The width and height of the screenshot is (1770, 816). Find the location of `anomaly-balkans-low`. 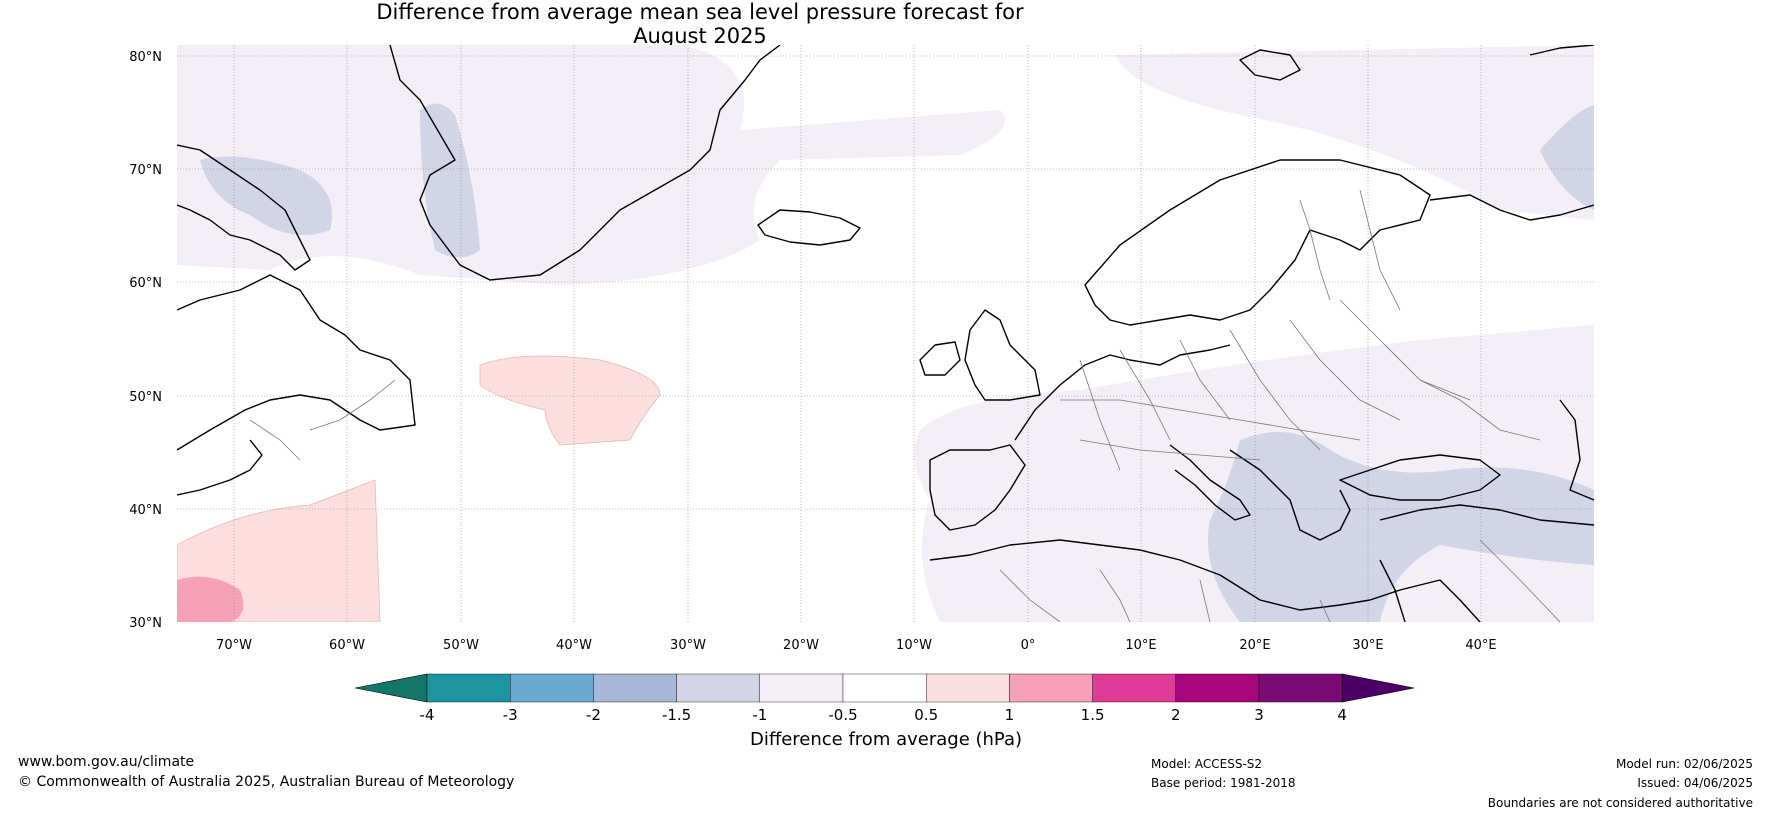

anomaly-balkans-low is located at coordinates (1401, 527).